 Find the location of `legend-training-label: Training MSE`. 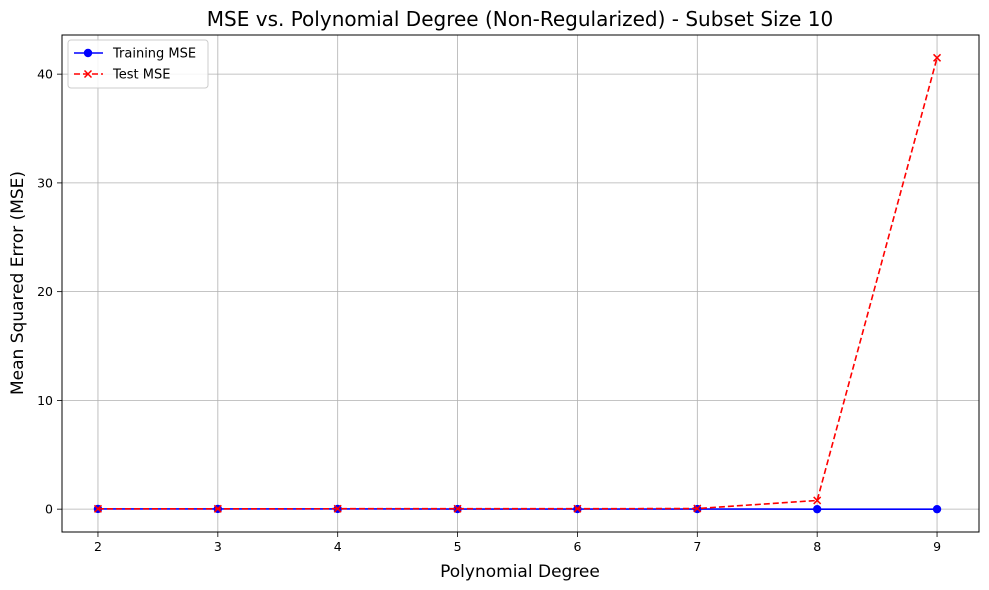

legend-training-label: Training MSE is located at coordinates (154, 54).